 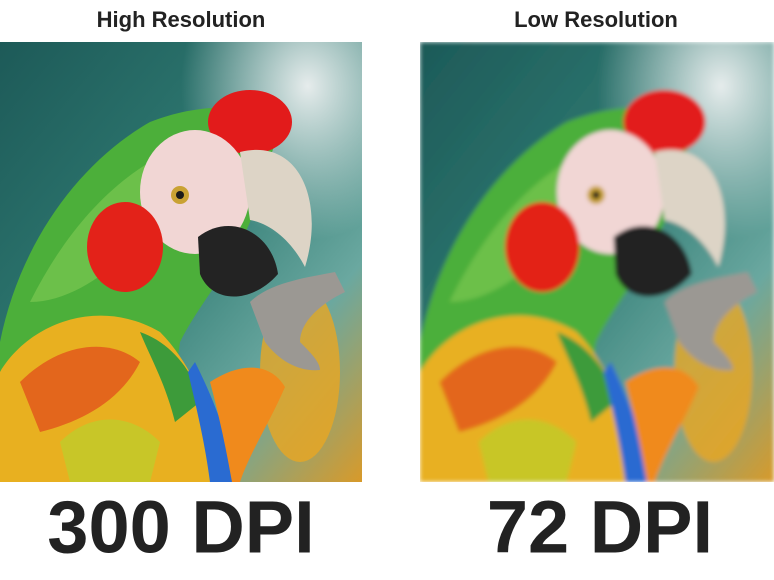 What do you see at coordinates (596, 19) in the screenshot?
I see `panel-title: Low Resolution` at bounding box center [596, 19].